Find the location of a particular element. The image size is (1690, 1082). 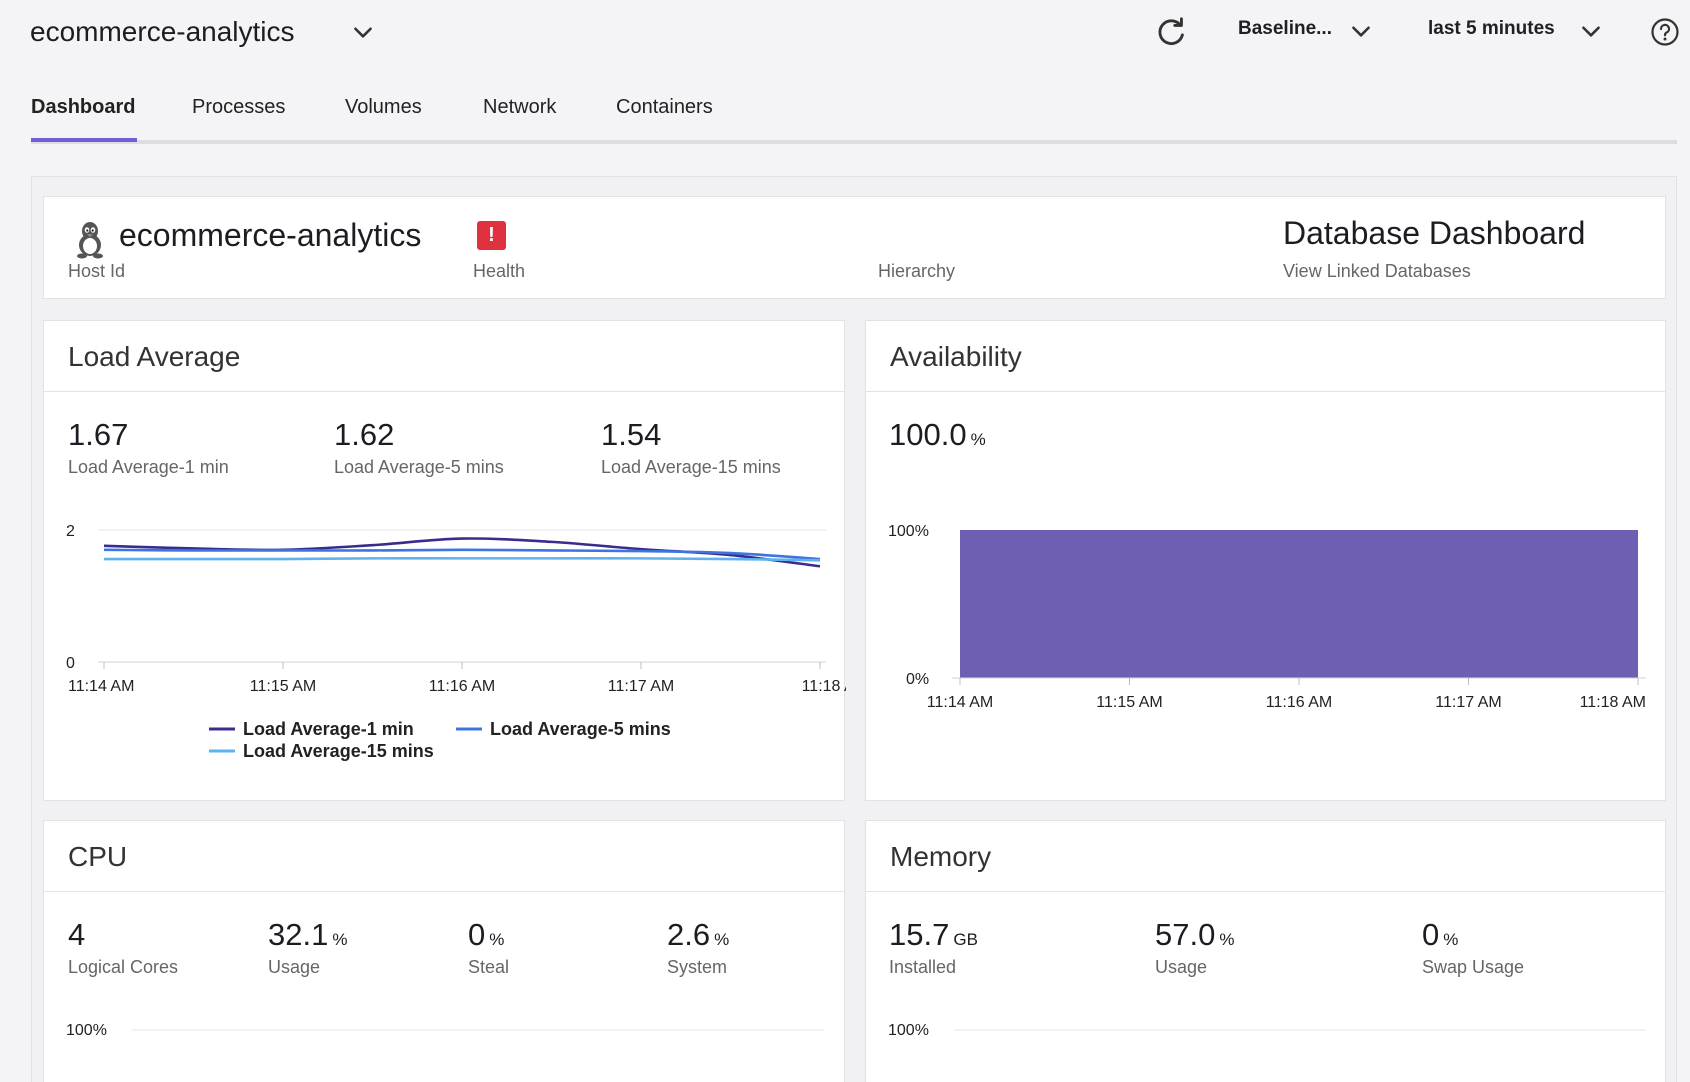

cpu-chart: 100% is located at coordinates (445, 1030).